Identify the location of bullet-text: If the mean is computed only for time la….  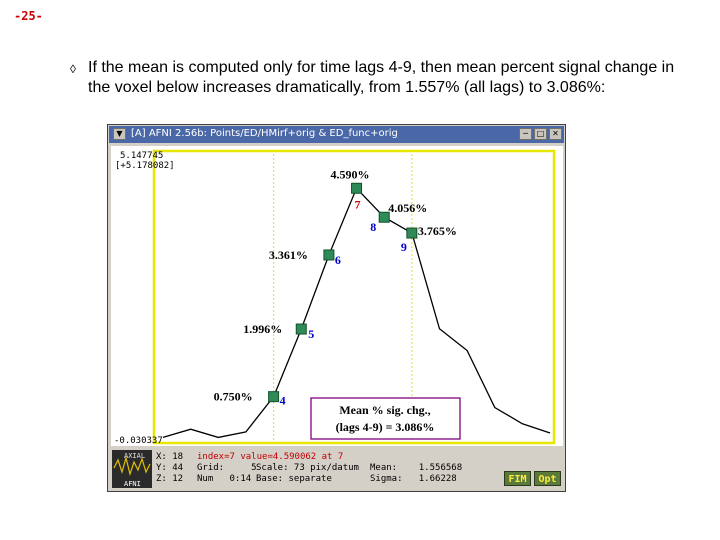
(381, 77).